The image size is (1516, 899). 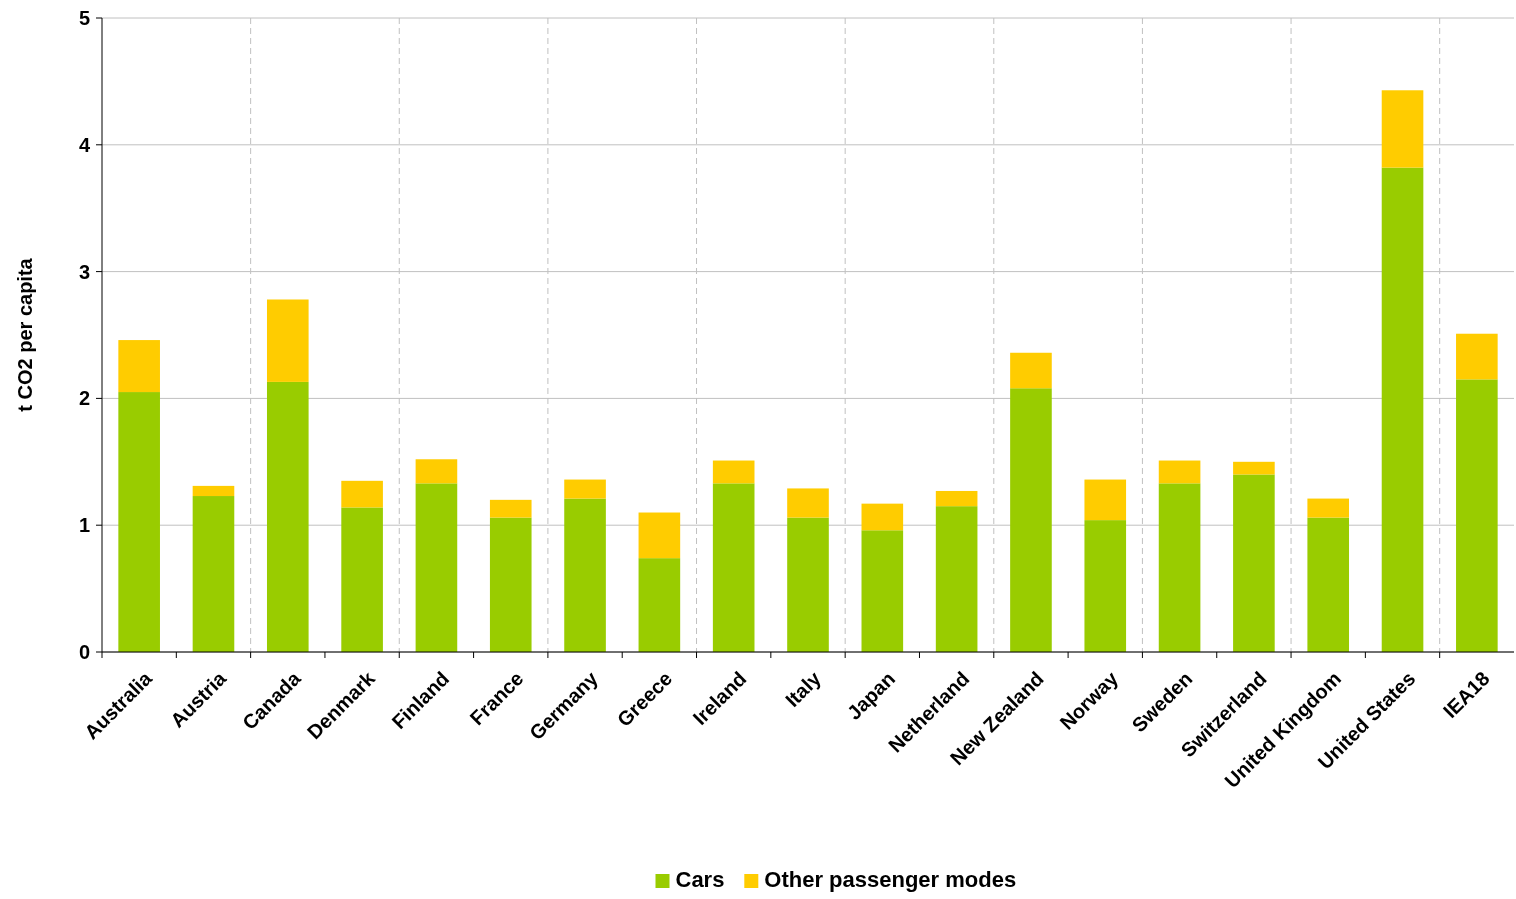 I want to click on y-tick-label: 4, so click(x=84, y=144).